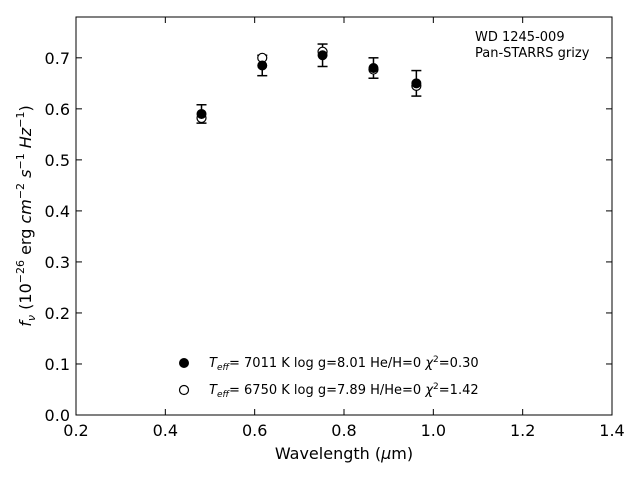 Image resolution: width=640 pixels, height=480 pixels. I want to click on legend-comp-2: H/He=0, so click(395, 390).